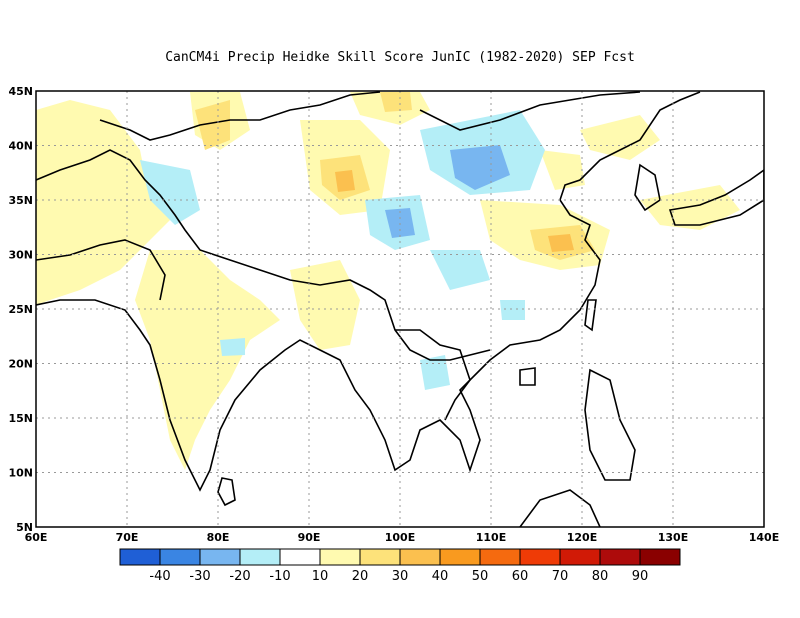 The height and width of the screenshot is (618, 800). I want to click on colorbar: -40 -30 -20 -10 10 20 30 40 50 60 70 80 90, so click(400, 566).